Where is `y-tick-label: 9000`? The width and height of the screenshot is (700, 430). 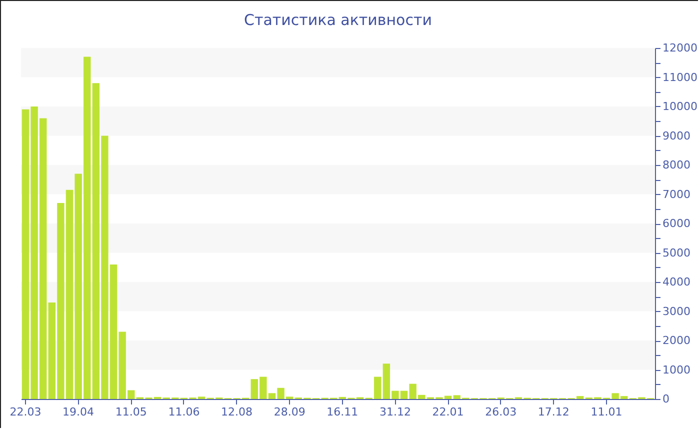
y-tick-label: 9000 is located at coordinates (676, 135).